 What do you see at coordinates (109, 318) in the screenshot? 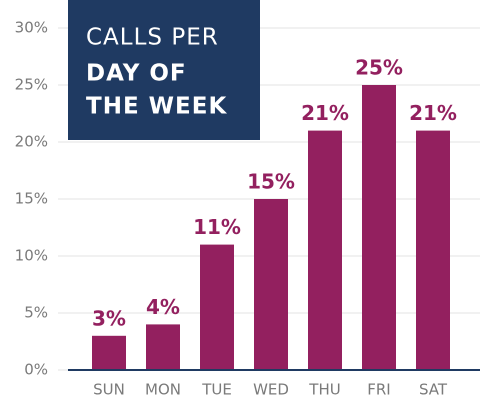
I see `value-label: 3%` at bounding box center [109, 318].